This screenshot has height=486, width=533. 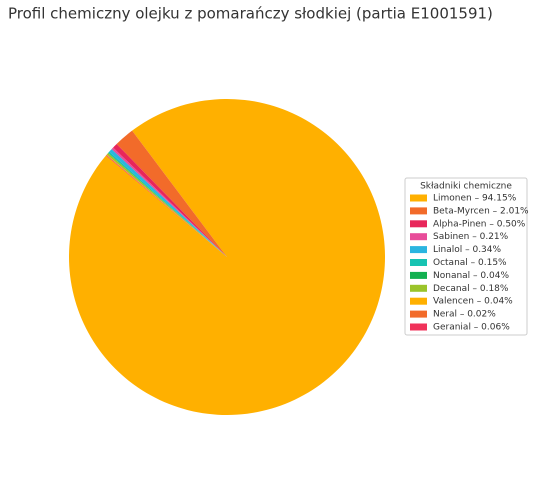 I want to click on legend-label: Beta-Myrcen – 2.01%, so click(x=481, y=211).